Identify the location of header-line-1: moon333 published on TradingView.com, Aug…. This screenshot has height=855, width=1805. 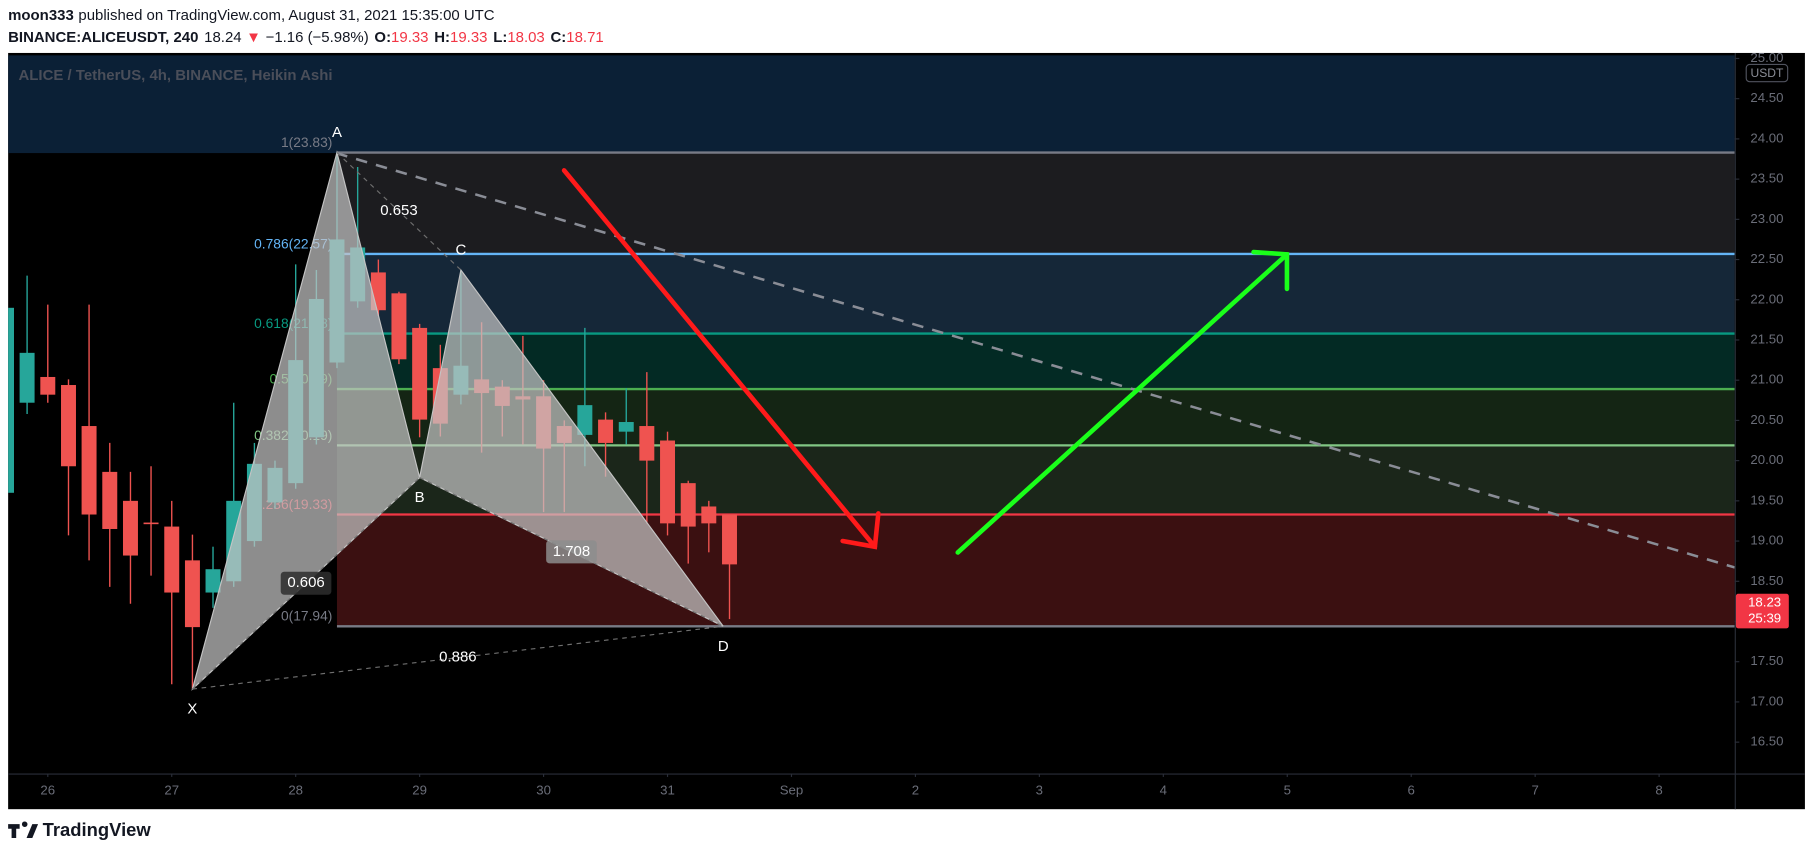
(251, 15).